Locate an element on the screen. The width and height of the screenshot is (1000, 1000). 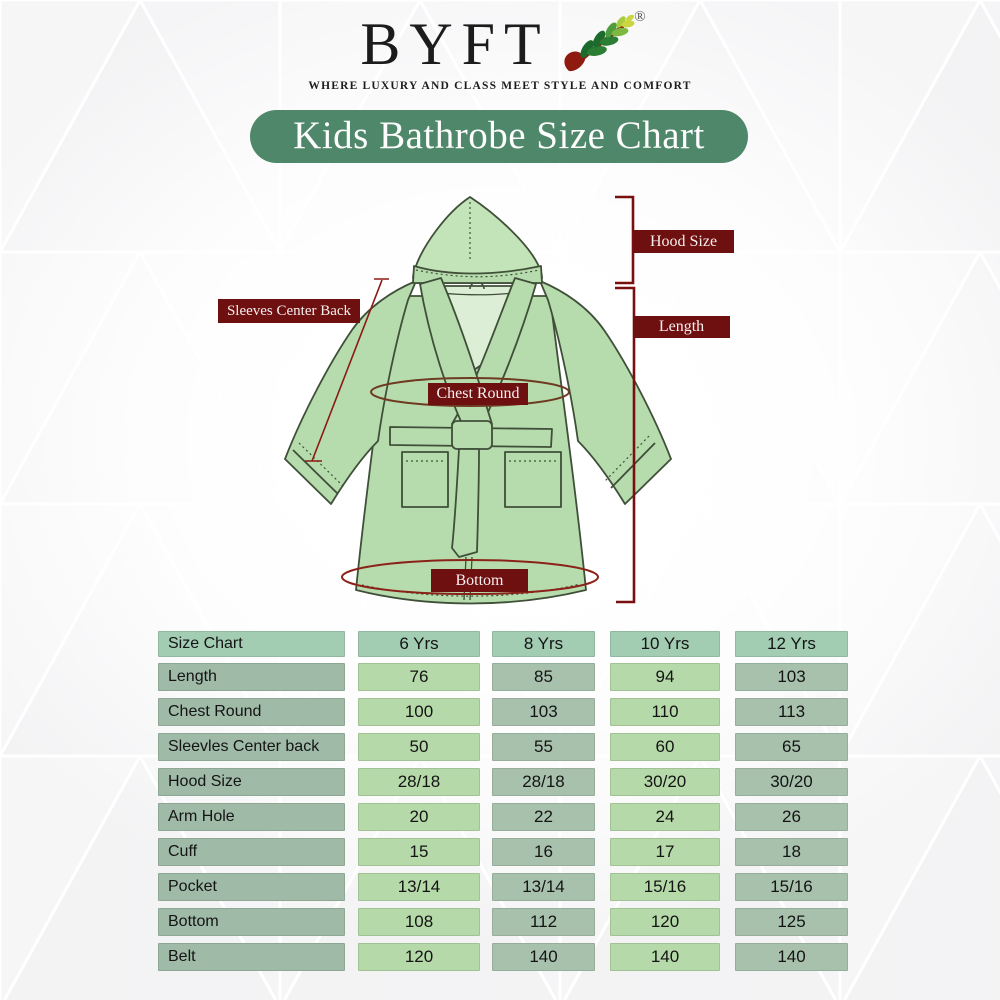
chest-round-ellipse is located at coordinates (470, 392).